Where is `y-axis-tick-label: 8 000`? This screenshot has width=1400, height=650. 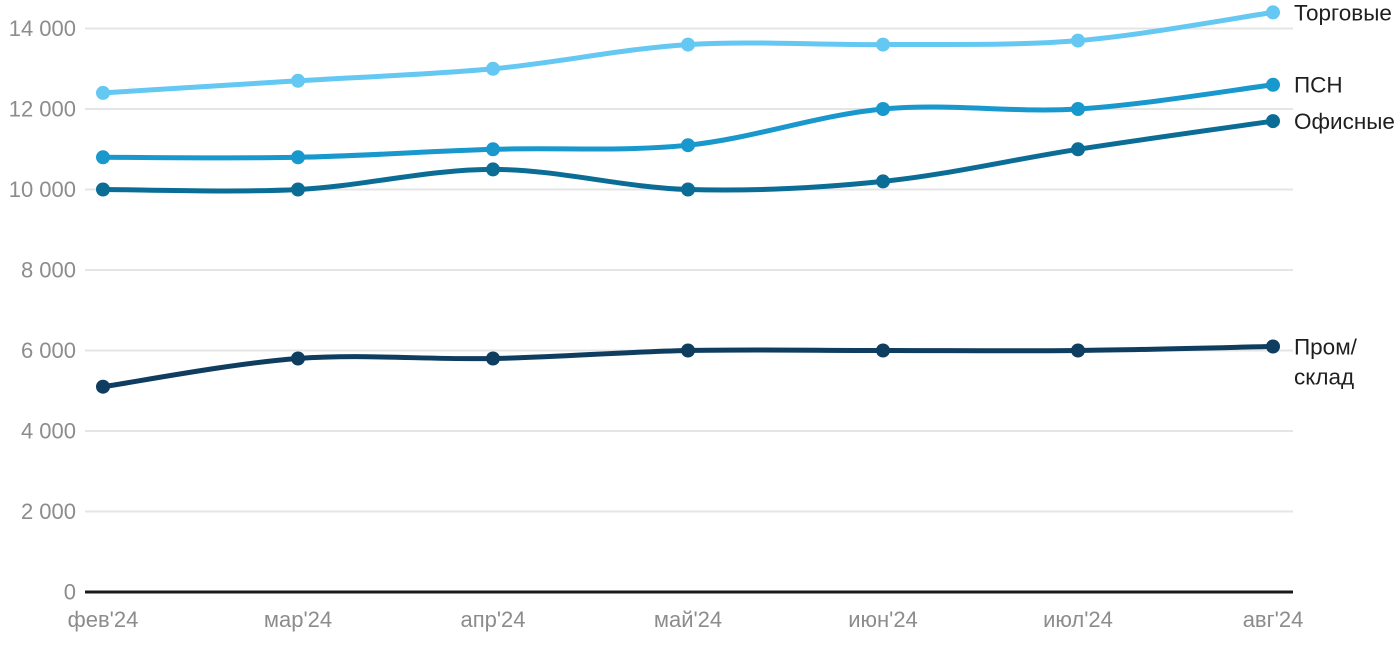 y-axis-tick-label: 8 000 is located at coordinates (48, 269).